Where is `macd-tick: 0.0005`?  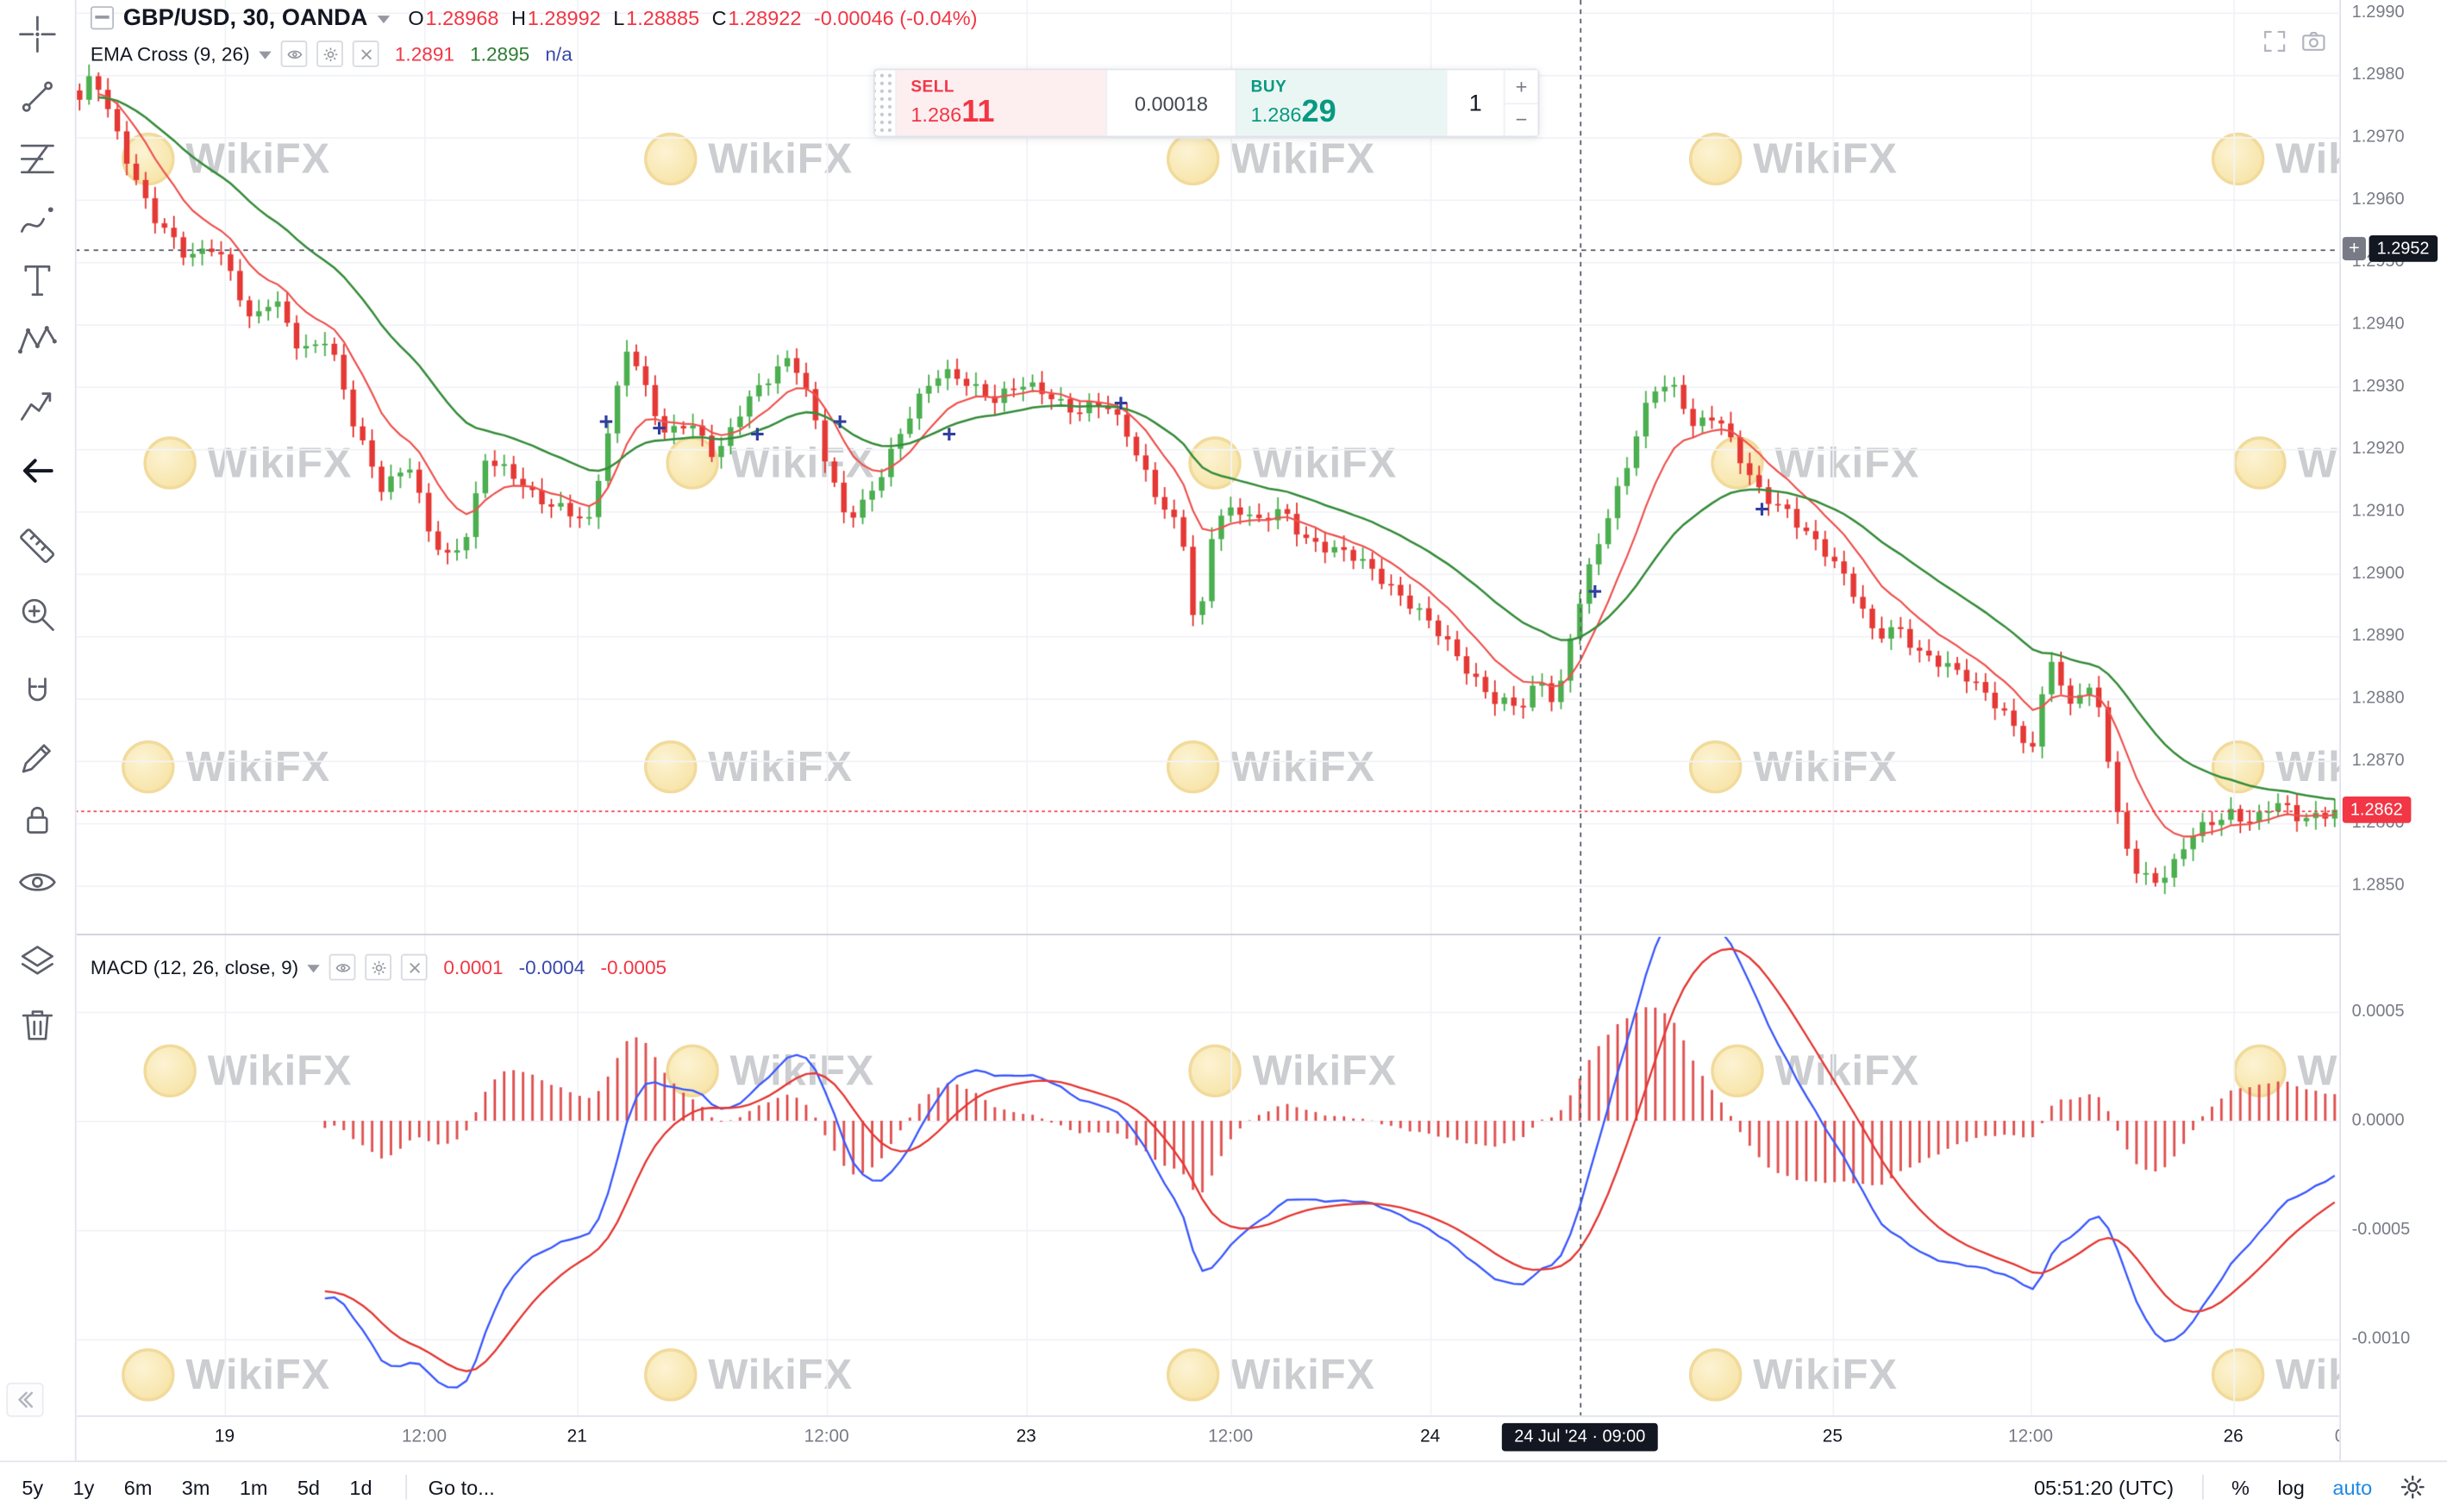 macd-tick: 0.0005 is located at coordinates (2378, 1012).